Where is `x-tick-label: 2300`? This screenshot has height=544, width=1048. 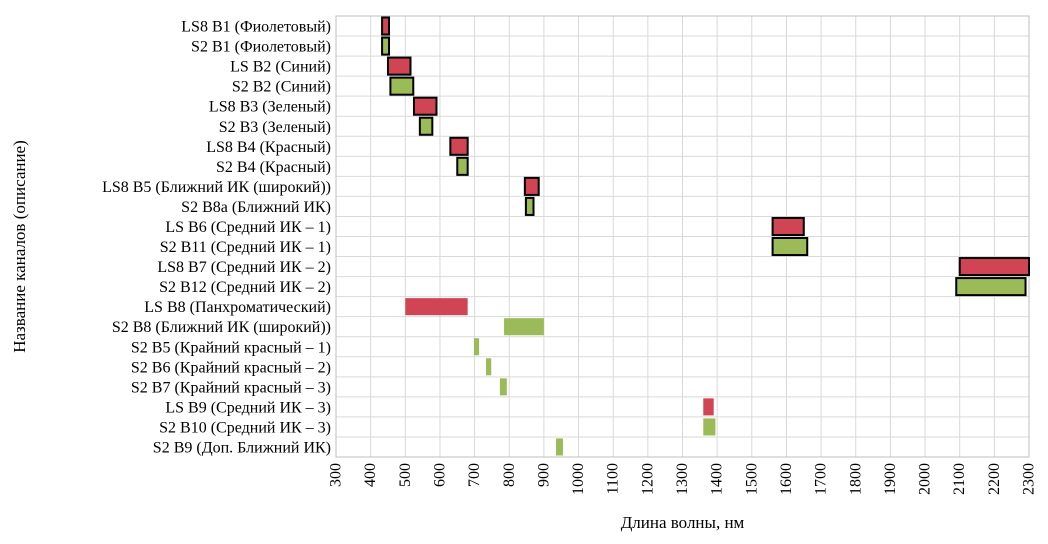 x-tick-label: 2300 is located at coordinates (1029, 479).